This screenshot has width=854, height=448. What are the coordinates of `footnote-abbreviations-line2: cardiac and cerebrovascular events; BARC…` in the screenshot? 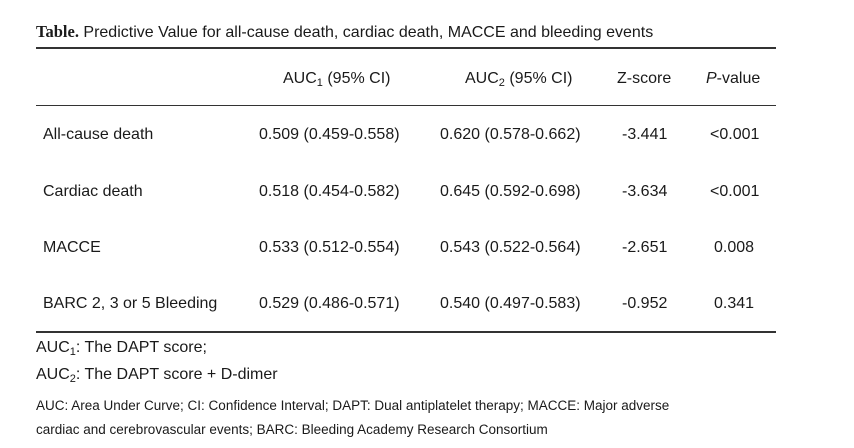 It's located at (292, 429).